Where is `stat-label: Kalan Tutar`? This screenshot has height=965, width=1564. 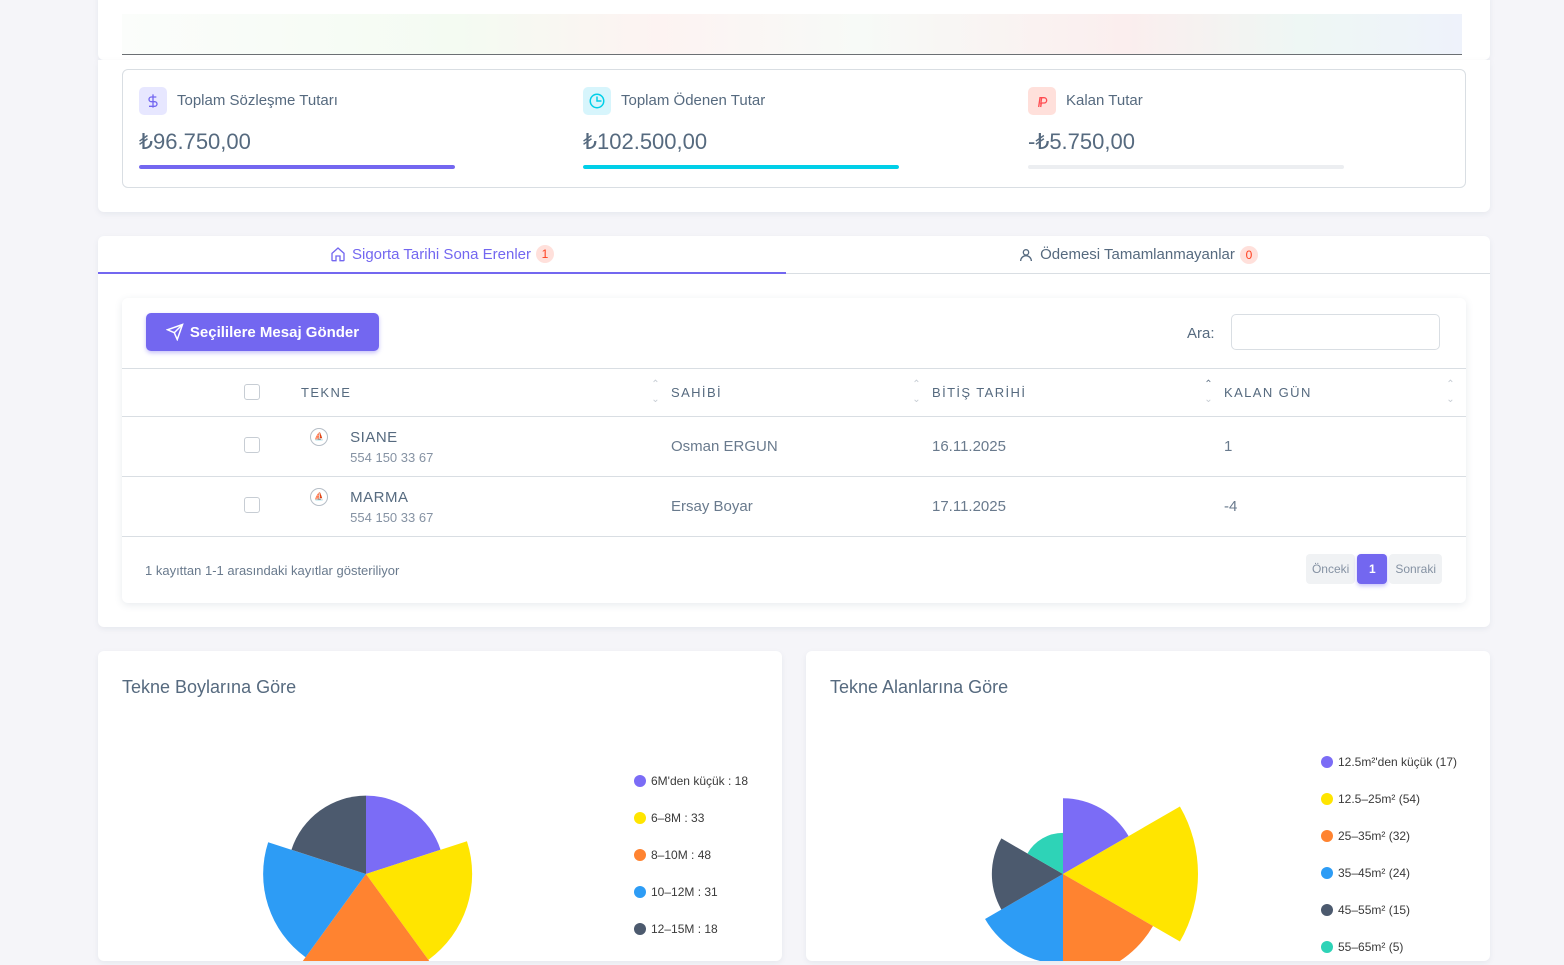 stat-label: Kalan Tutar is located at coordinates (1104, 100).